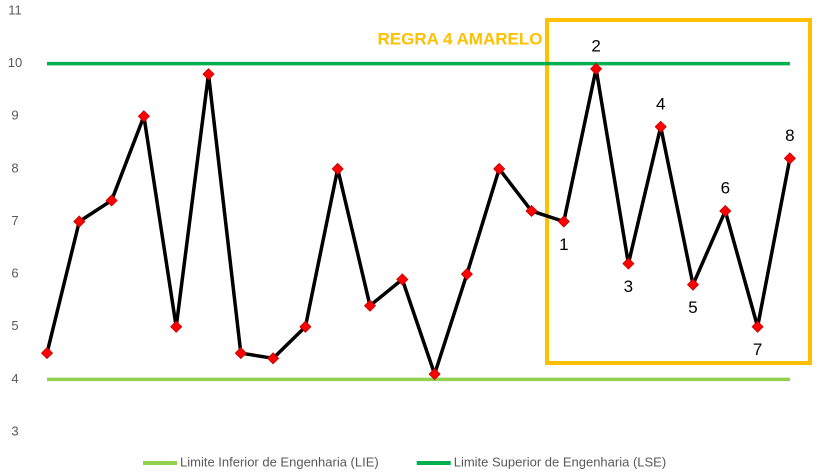 This screenshot has width=824, height=473. I want to click on y-tick-label: 8, so click(14, 167).